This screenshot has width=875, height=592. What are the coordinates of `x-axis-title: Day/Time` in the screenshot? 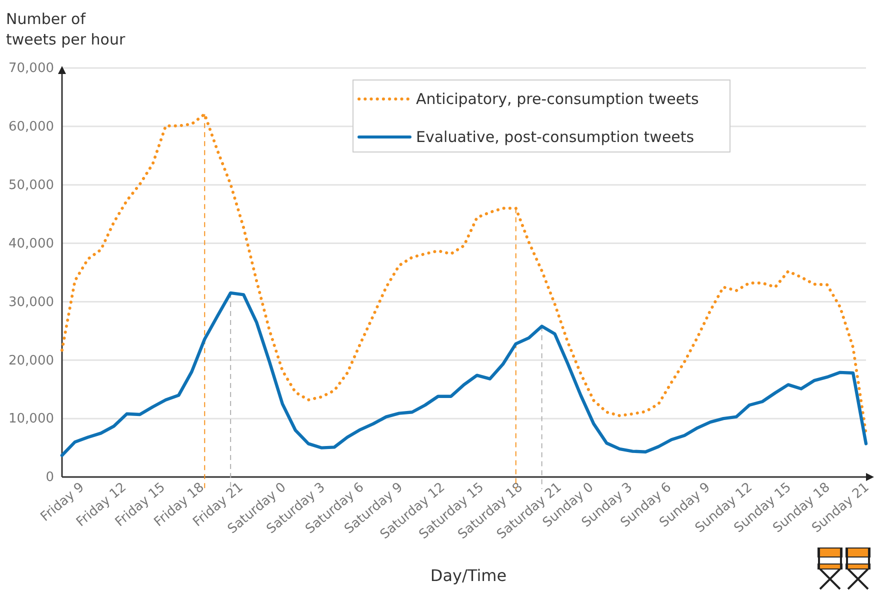 It's located at (468, 575).